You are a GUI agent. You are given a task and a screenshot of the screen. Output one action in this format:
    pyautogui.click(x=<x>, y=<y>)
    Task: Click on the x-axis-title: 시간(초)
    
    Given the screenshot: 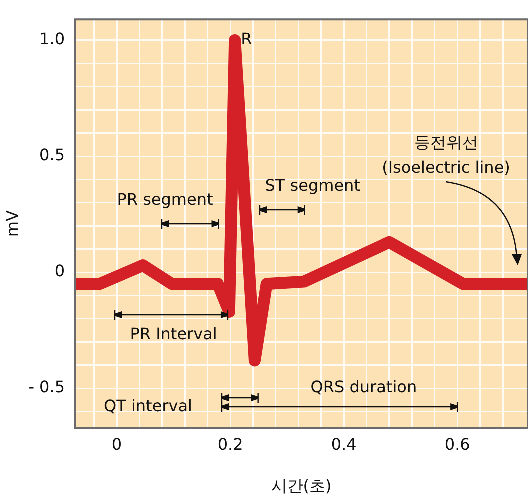 What is the action you would take?
    pyautogui.click(x=301, y=486)
    